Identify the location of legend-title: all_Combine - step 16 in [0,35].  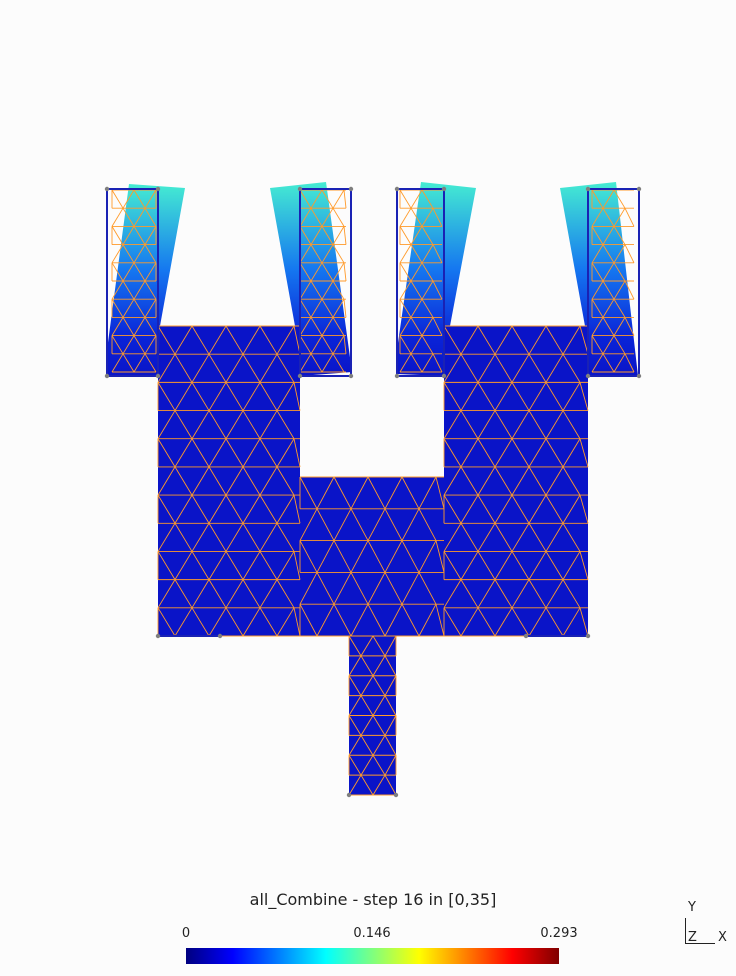
(373, 899).